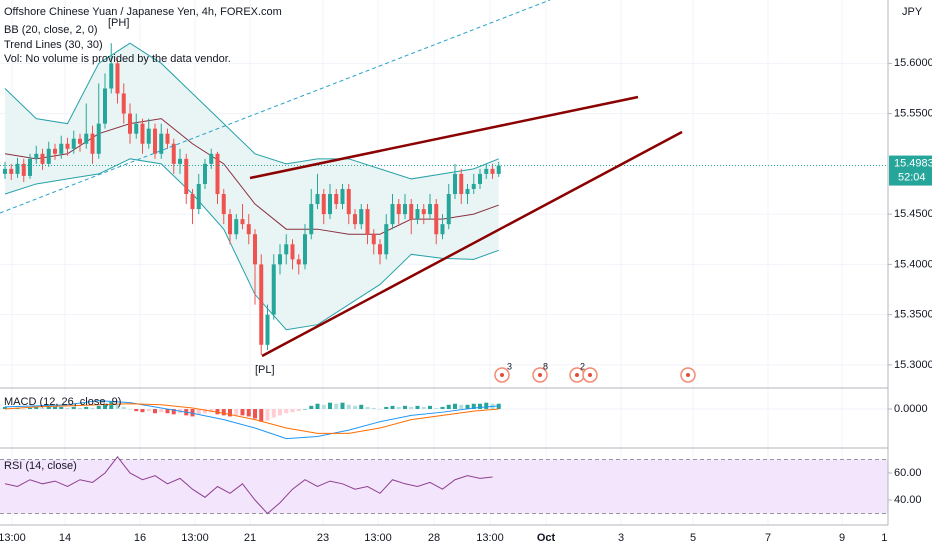  Describe the element at coordinates (248, 485) in the screenshot. I see `rsi-line` at that location.